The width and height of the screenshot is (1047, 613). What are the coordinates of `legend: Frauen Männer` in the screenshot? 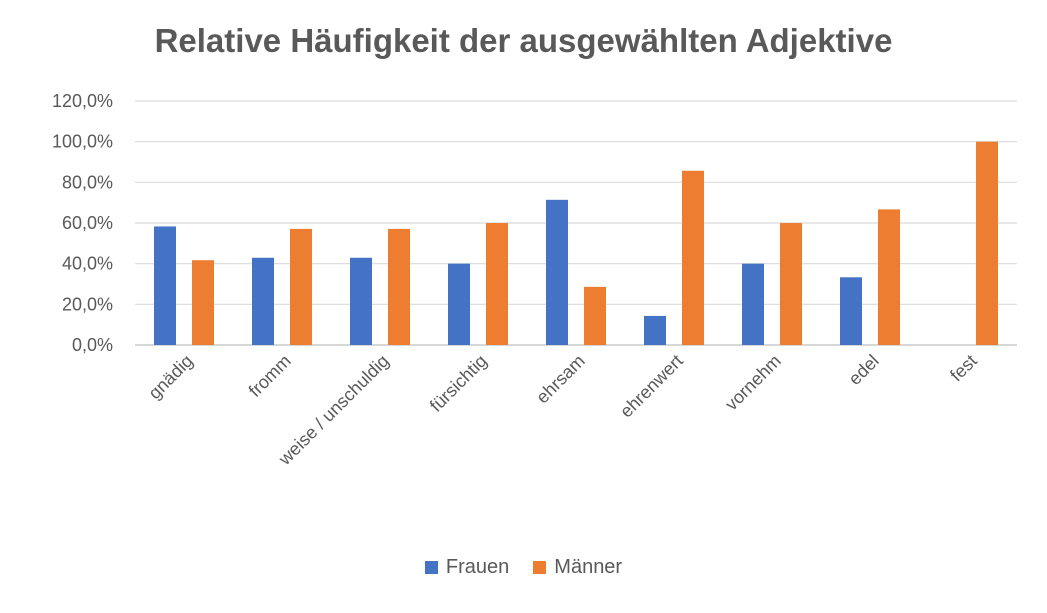 It's located at (523, 567).